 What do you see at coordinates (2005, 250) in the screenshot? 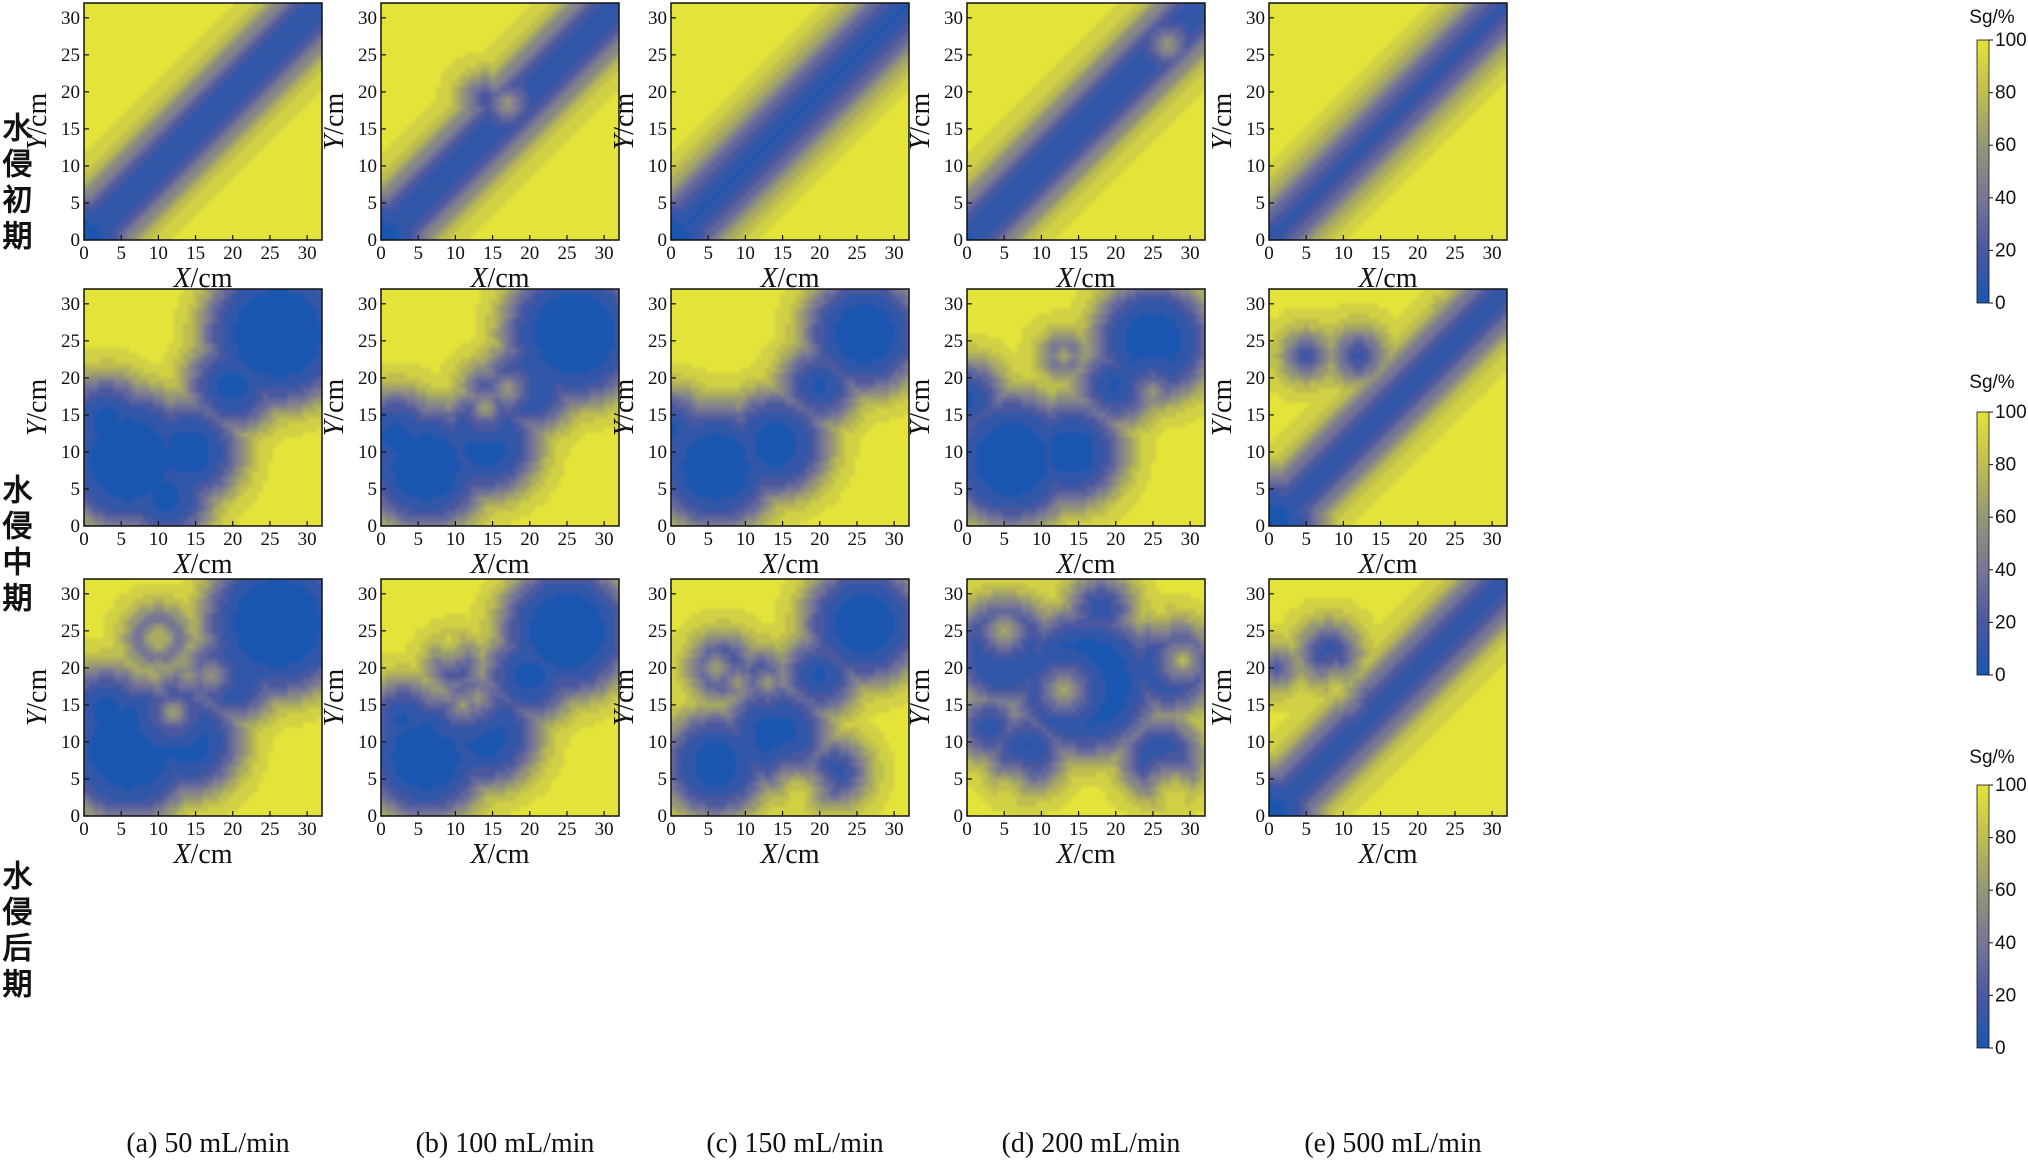
I see `colorbar-tick-label: 20` at bounding box center [2005, 250].